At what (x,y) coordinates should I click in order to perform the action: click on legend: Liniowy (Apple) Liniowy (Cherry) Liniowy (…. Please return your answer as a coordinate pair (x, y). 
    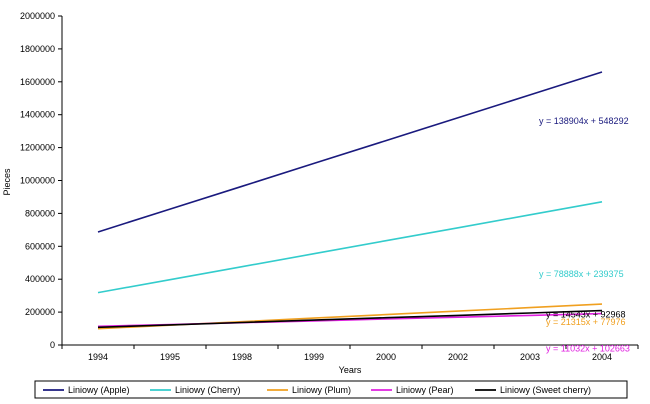
    Looking at the image, I should click on (331, 389).